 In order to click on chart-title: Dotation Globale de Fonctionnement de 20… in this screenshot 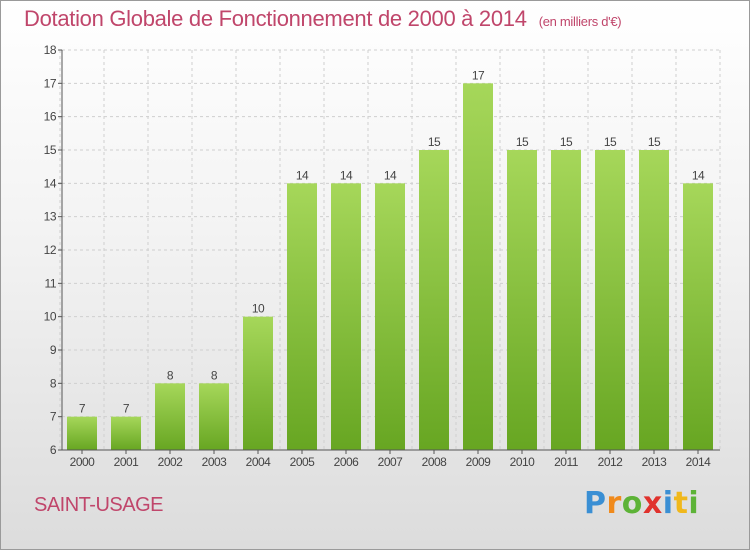, I will do `click(323, 19)`.